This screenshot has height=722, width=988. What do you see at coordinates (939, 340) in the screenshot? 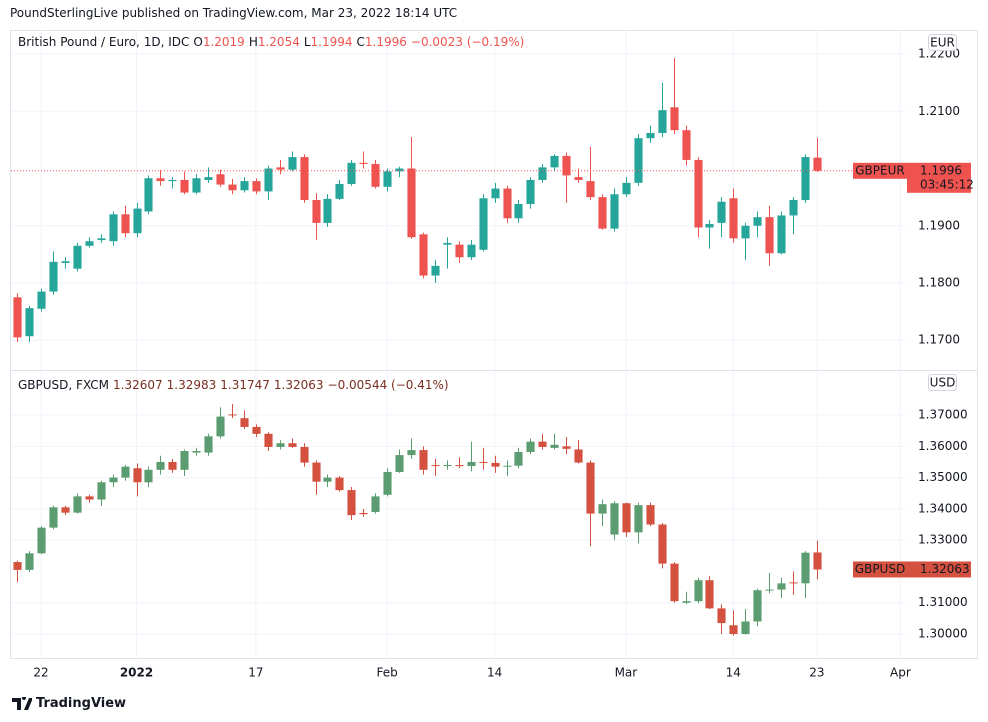
I see `y-tick-label: 1.1700` at bounding box center [939, 340].